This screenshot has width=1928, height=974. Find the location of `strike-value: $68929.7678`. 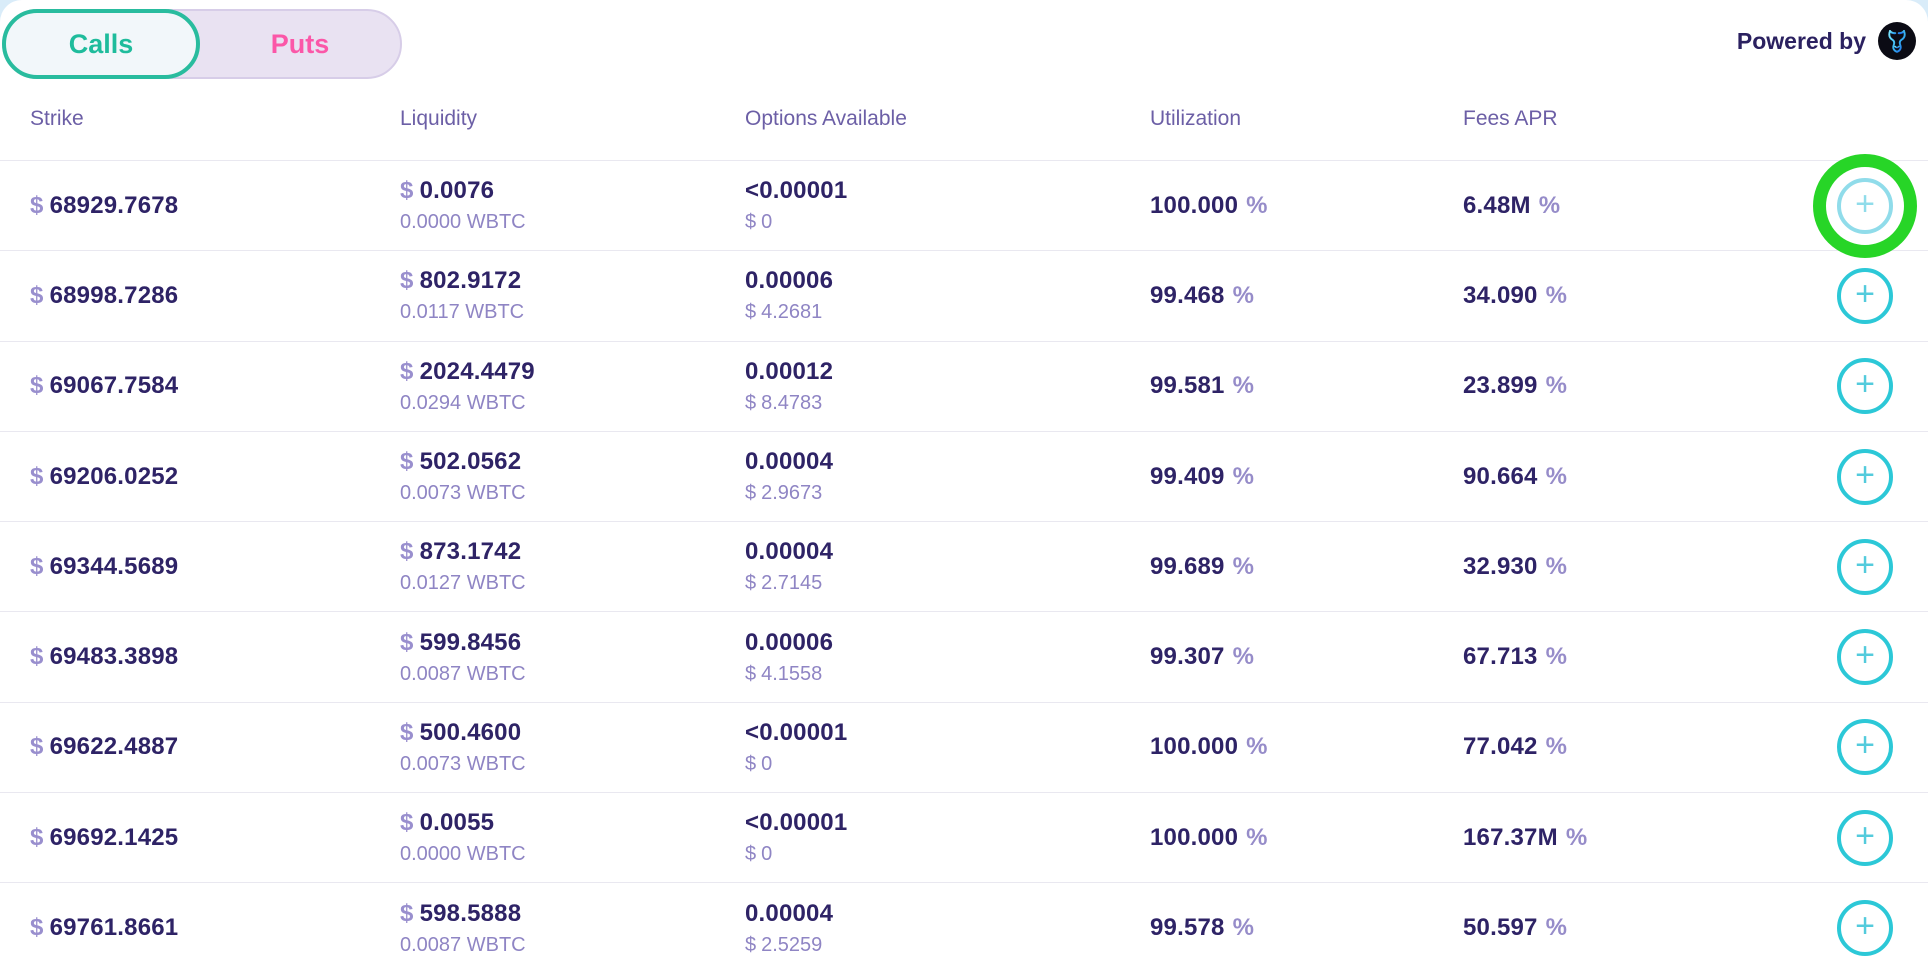

strike-value: $68929.7678 is located at coordinates (104, 205).